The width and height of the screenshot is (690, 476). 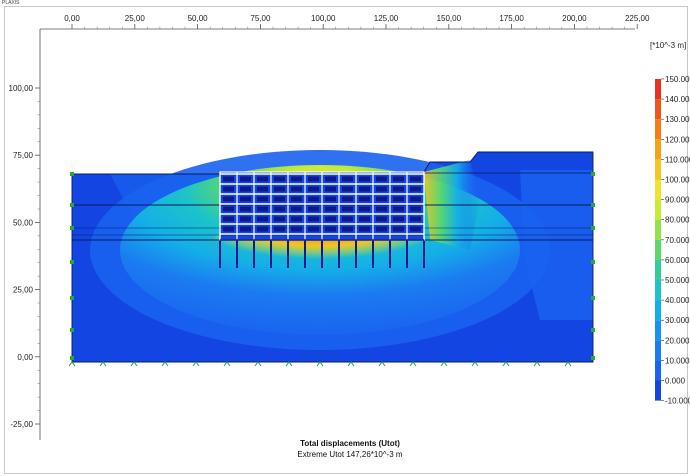 I want to click on y-tick-label: 100,00, so click(x=21, y=88).